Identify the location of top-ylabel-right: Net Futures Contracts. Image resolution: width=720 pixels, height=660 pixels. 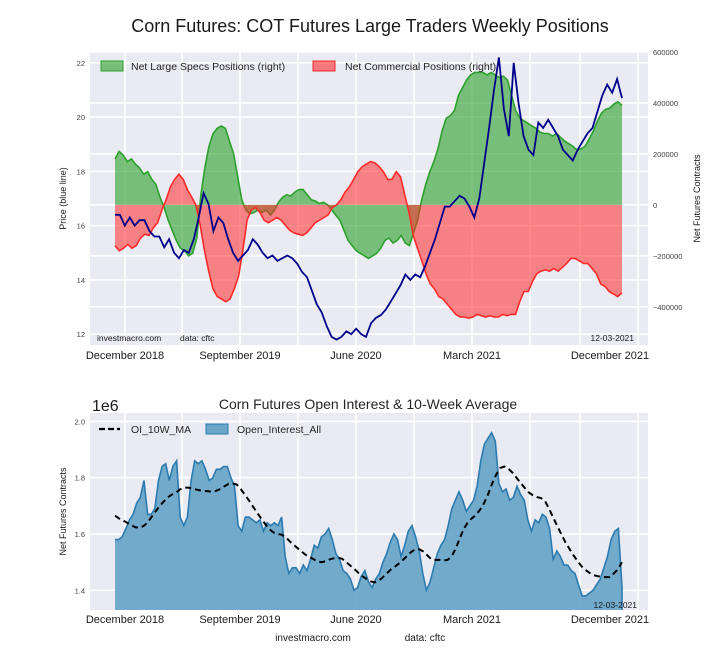
(697, 198).